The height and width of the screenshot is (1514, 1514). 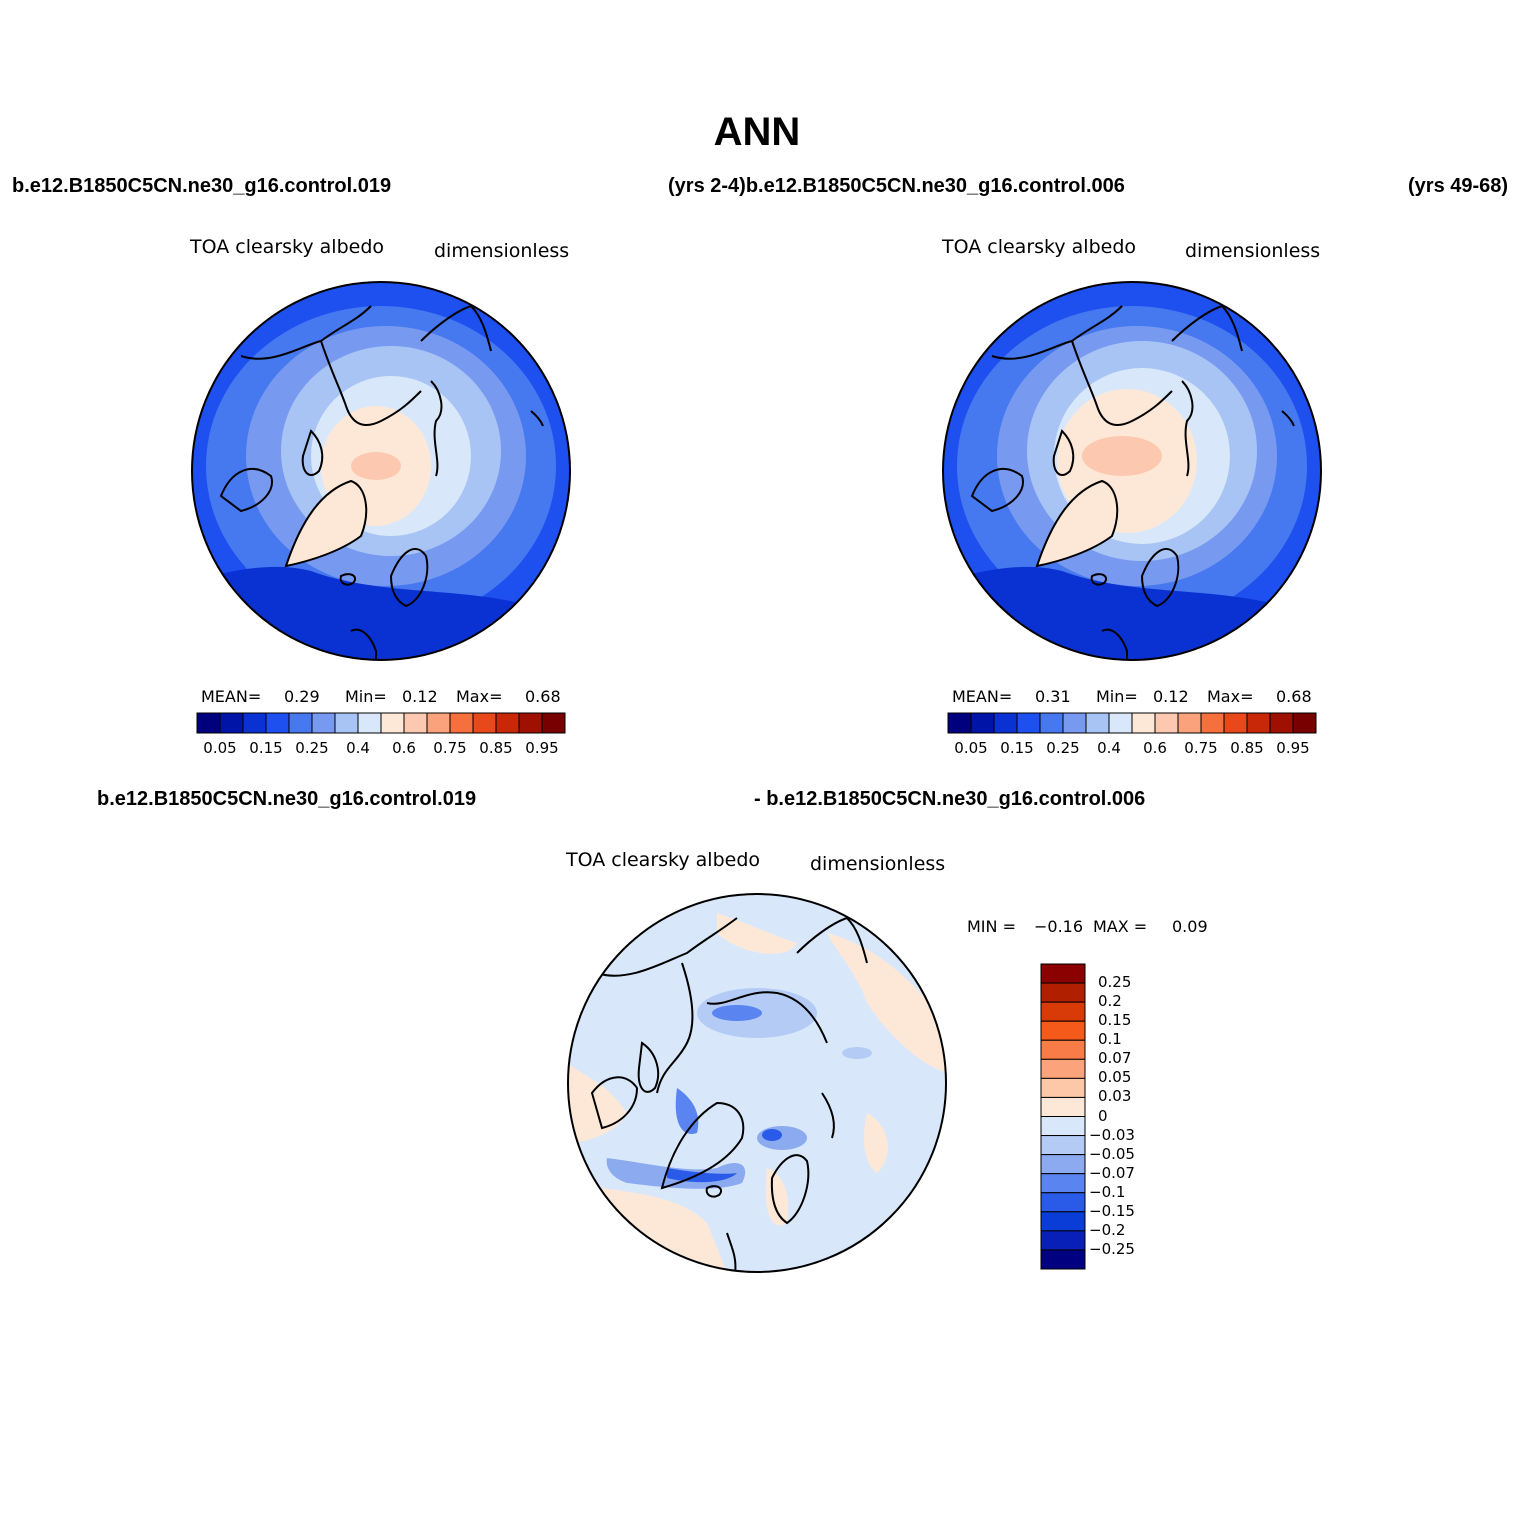 I want to click on panel1-colorbar, so click(x=381, y=723).